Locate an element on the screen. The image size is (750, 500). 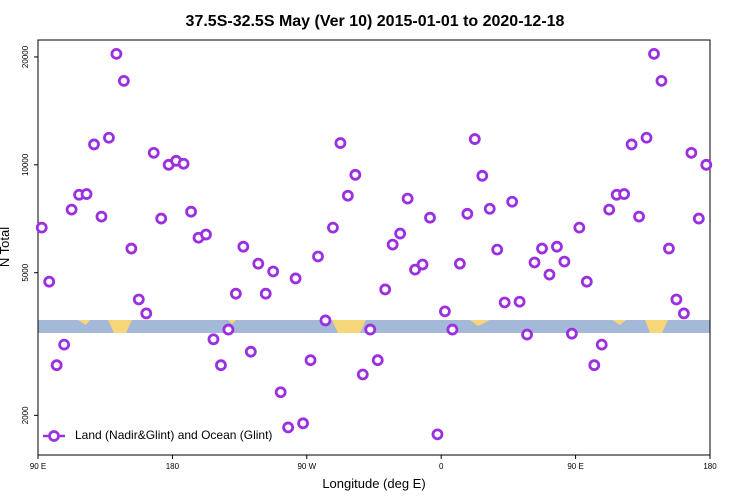
x-tick-label: 90 W is located at coordinates (306, 466).